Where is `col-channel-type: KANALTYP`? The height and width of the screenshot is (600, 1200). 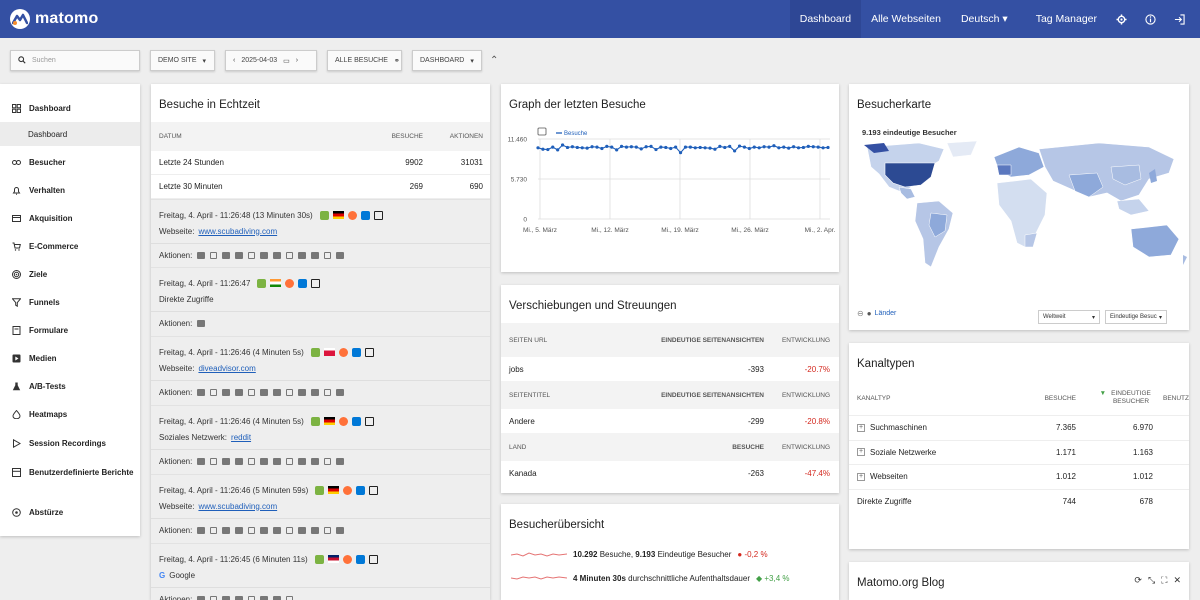
col-channel-type: KANALTYP is located at coordinates (874, 398).